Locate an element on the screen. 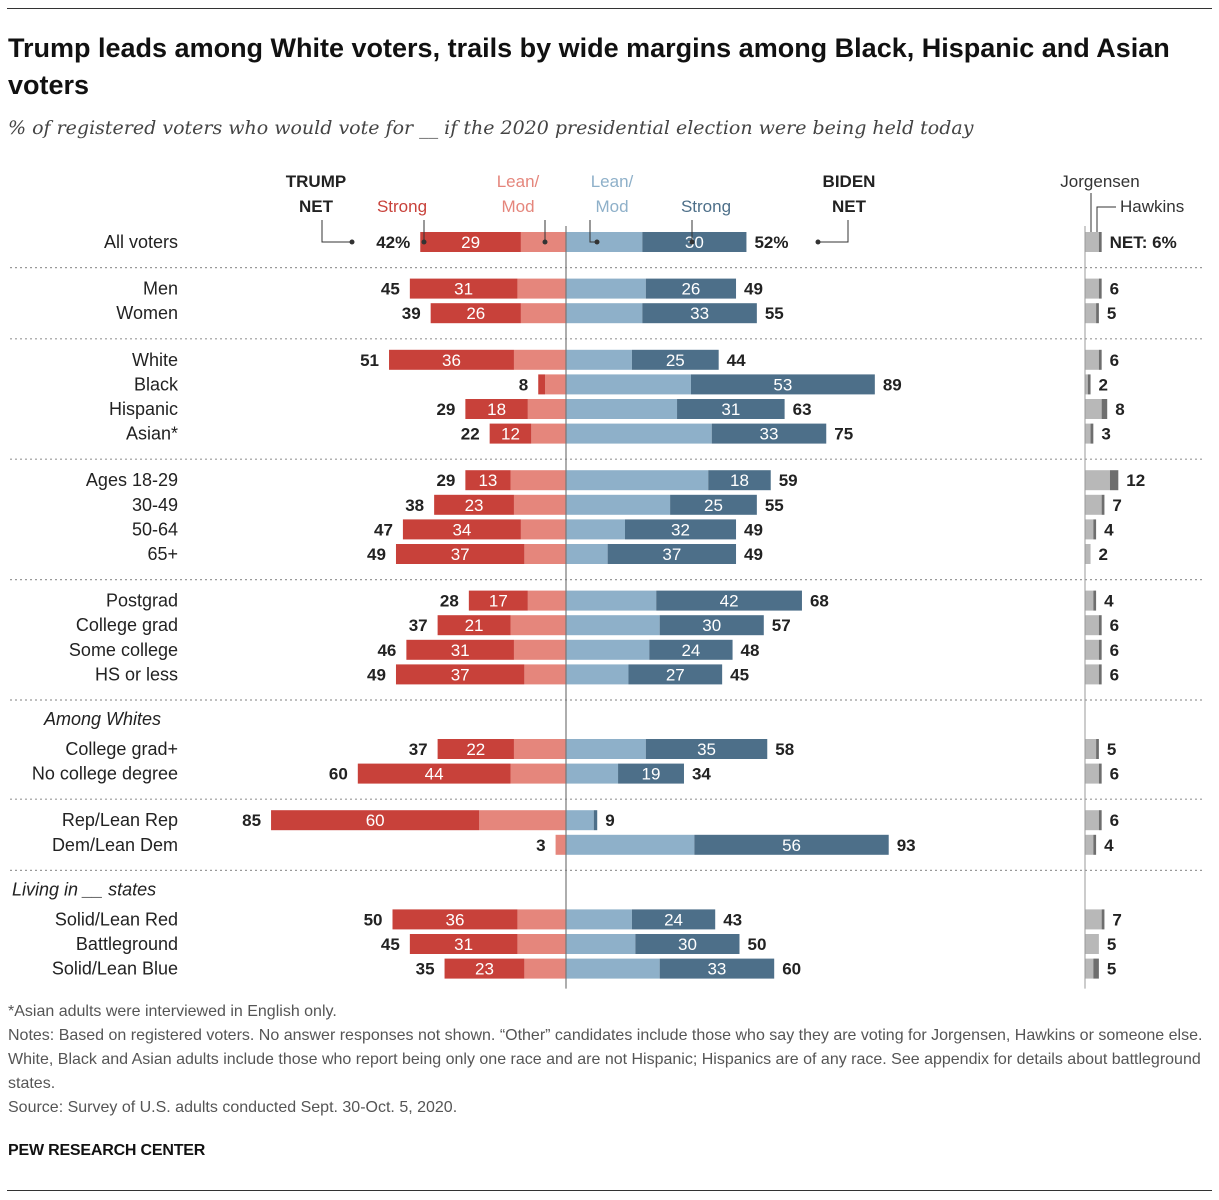 This screenshot has height=1200, width=1219. data-label-trump-strong: 17 is located at coordinates (498, 601).